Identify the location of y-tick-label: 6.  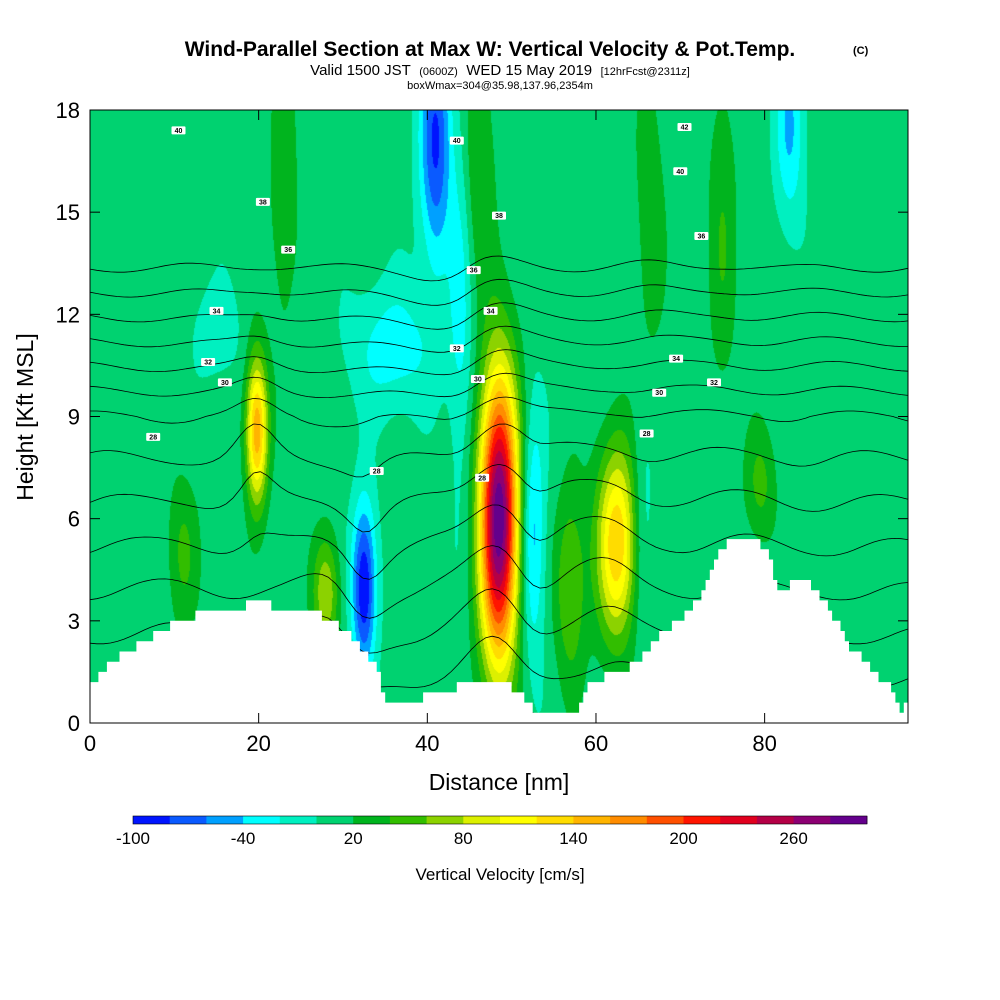
(74, 519).